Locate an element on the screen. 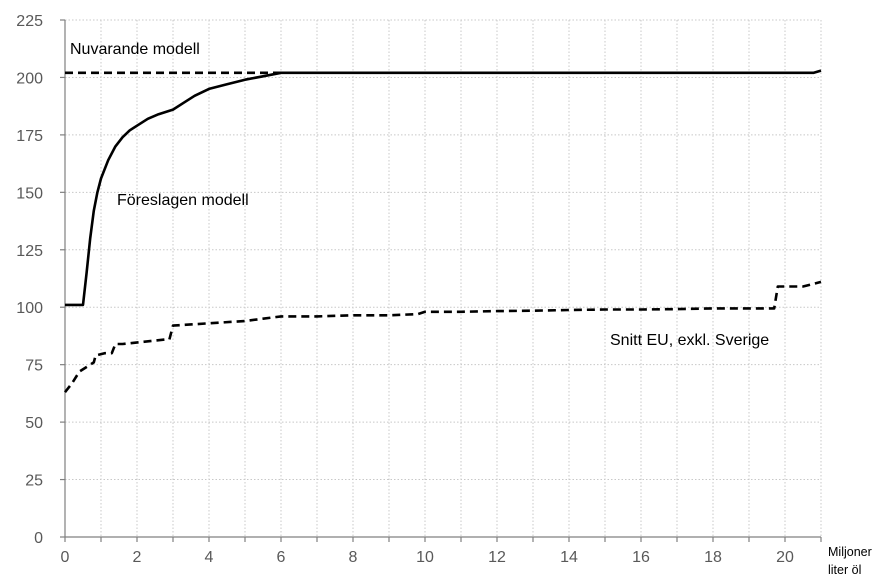 The height and width of the screenshot is (579, 883). x-tick-label: 14 is located at coordinates (569, 557).